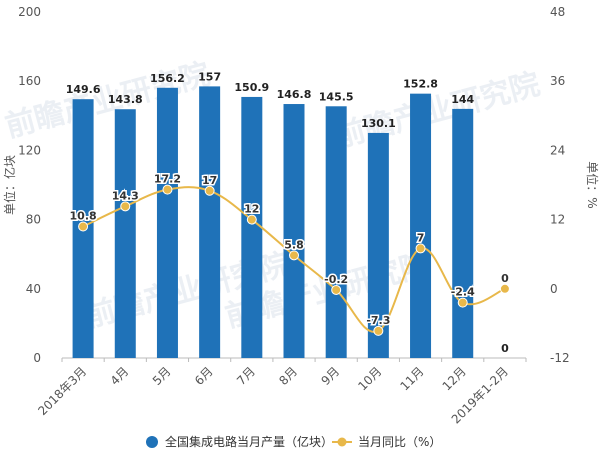 Image resolution: width=602 pixels, height=460 pixels. Describe the element at coordinates (592, 184) in the screenshot. I see `right-axis-title: 单位：%` at that location.